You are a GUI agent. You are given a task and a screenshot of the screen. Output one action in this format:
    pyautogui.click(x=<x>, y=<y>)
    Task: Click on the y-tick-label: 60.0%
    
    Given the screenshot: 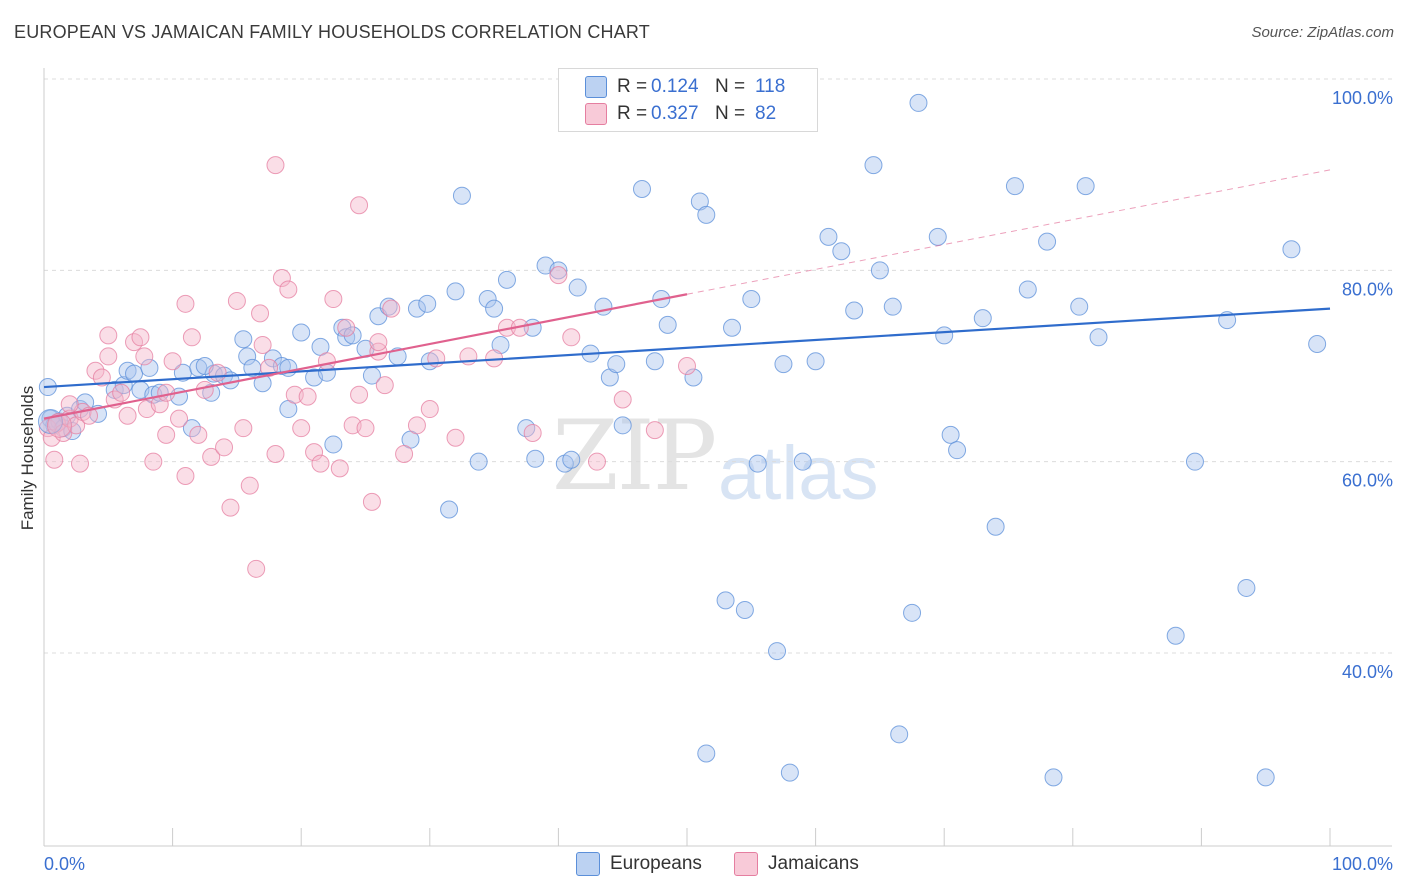 What is the action you would take?
    pyautogui.click(x=1367, y=481)
    